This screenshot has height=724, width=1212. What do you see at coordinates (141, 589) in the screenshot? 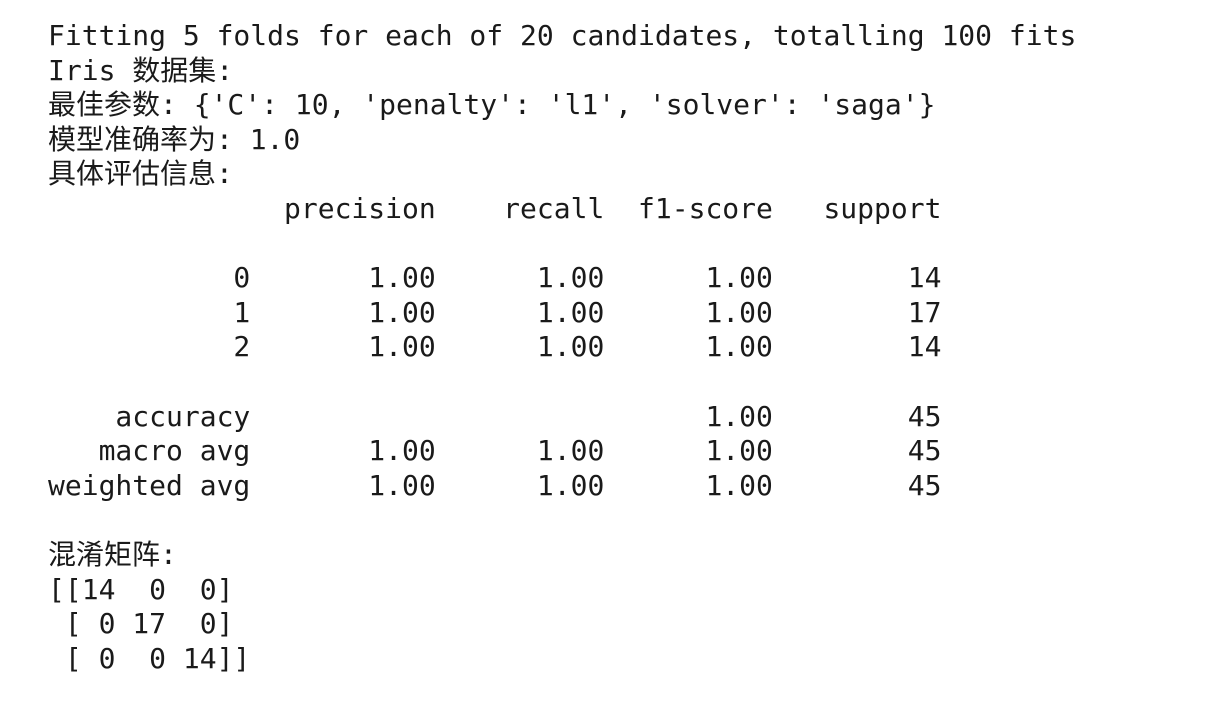
I see `confusion-matrix-row: [[14 0 0]` at bounding box center [141, 589].